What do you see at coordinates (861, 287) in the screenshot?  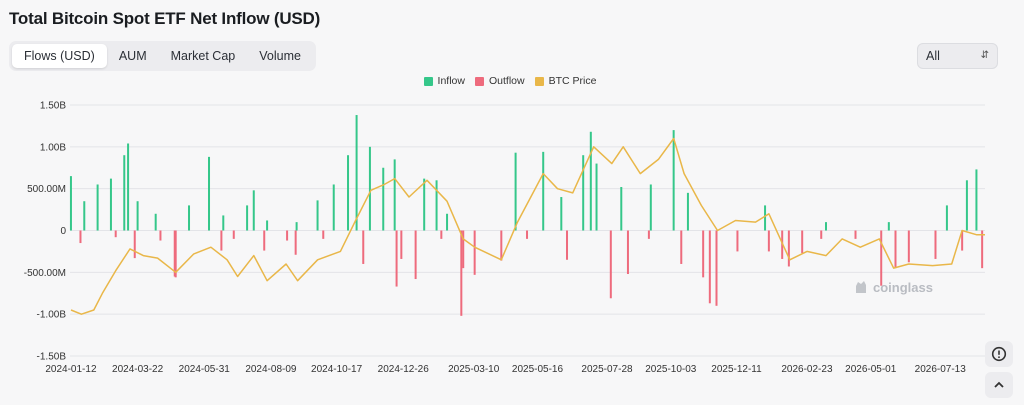 I see `coinglass-logo-icon` at bounding box center [861, 287].